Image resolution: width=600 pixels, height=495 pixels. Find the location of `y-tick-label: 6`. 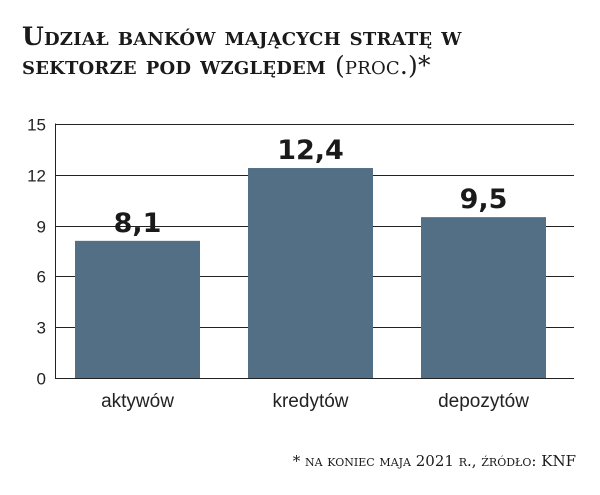

y-tick-label: 6 is located at coordinates (41, 277).